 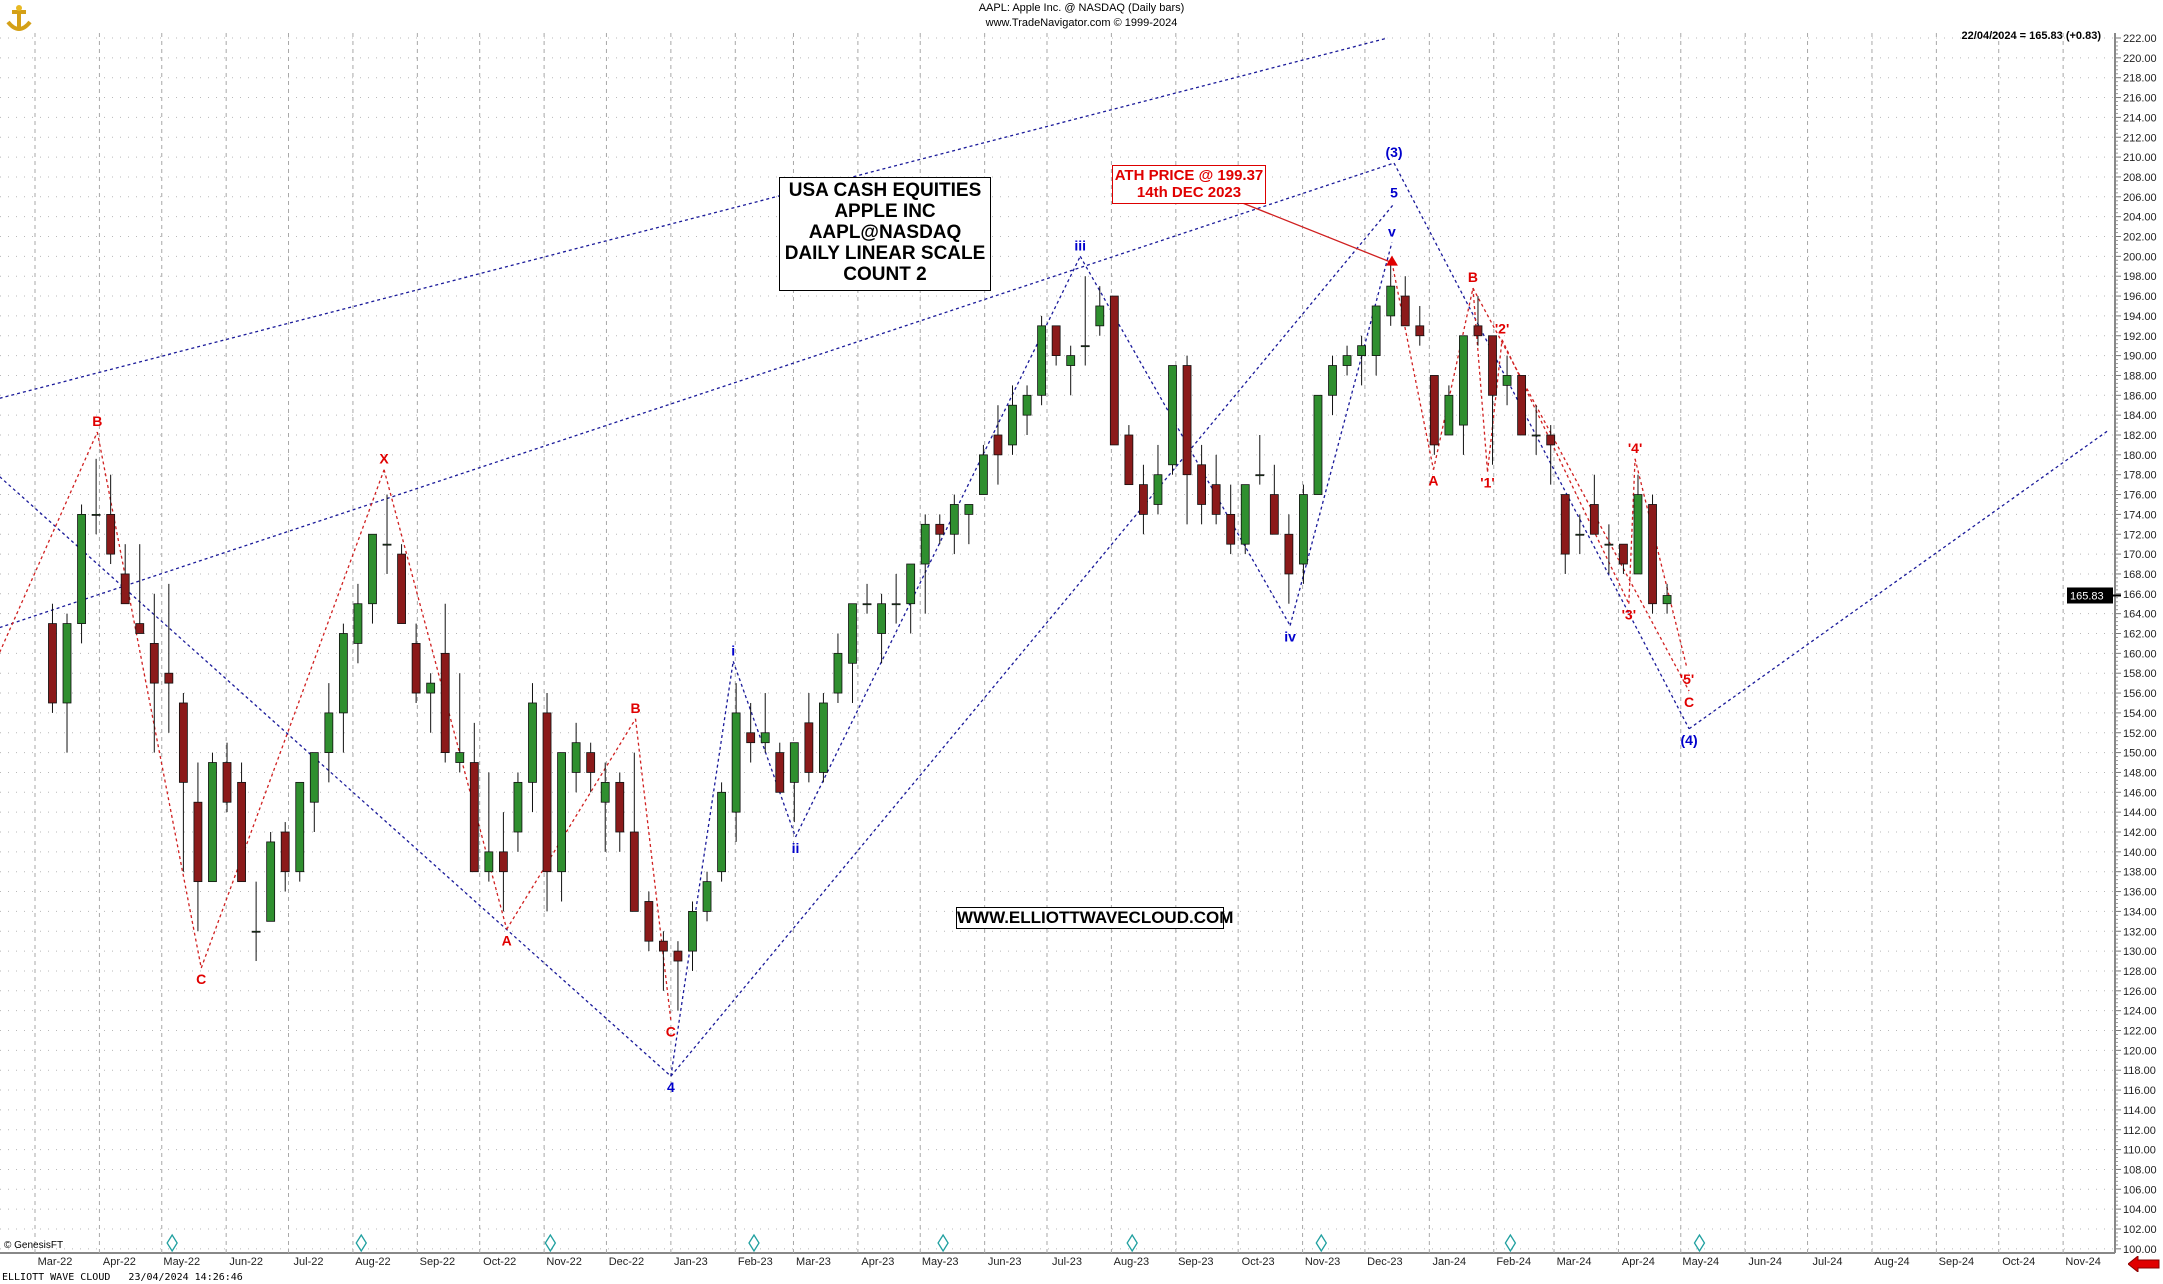 What do you see at coordinates (1394, 193) in the screenshot?
I see `wave-label: 5` at bounding box center [1394, 193].